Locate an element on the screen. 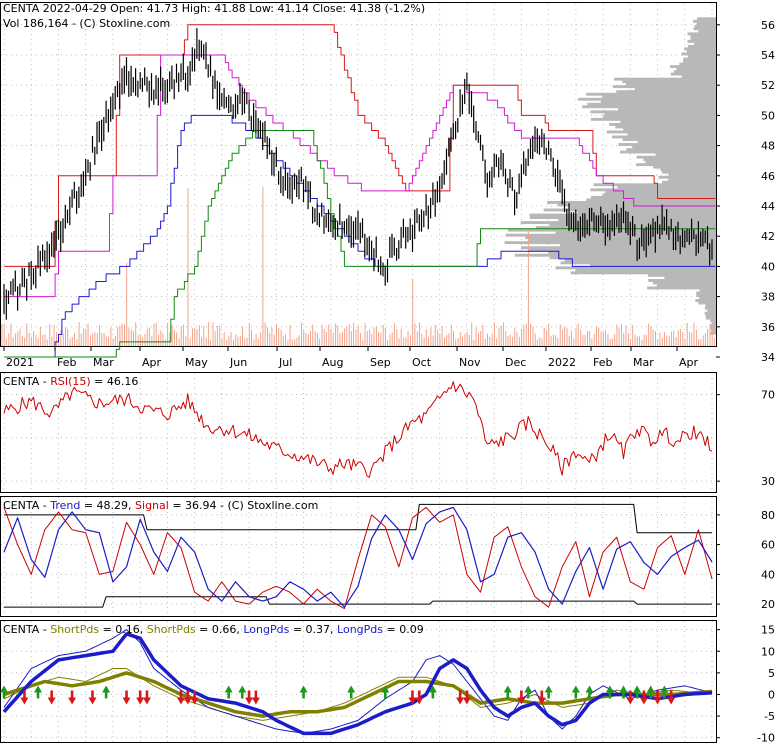 The height and width of the screenshot is (746, 778). x-tick-label: Jul is located at coordinates (285, 362).